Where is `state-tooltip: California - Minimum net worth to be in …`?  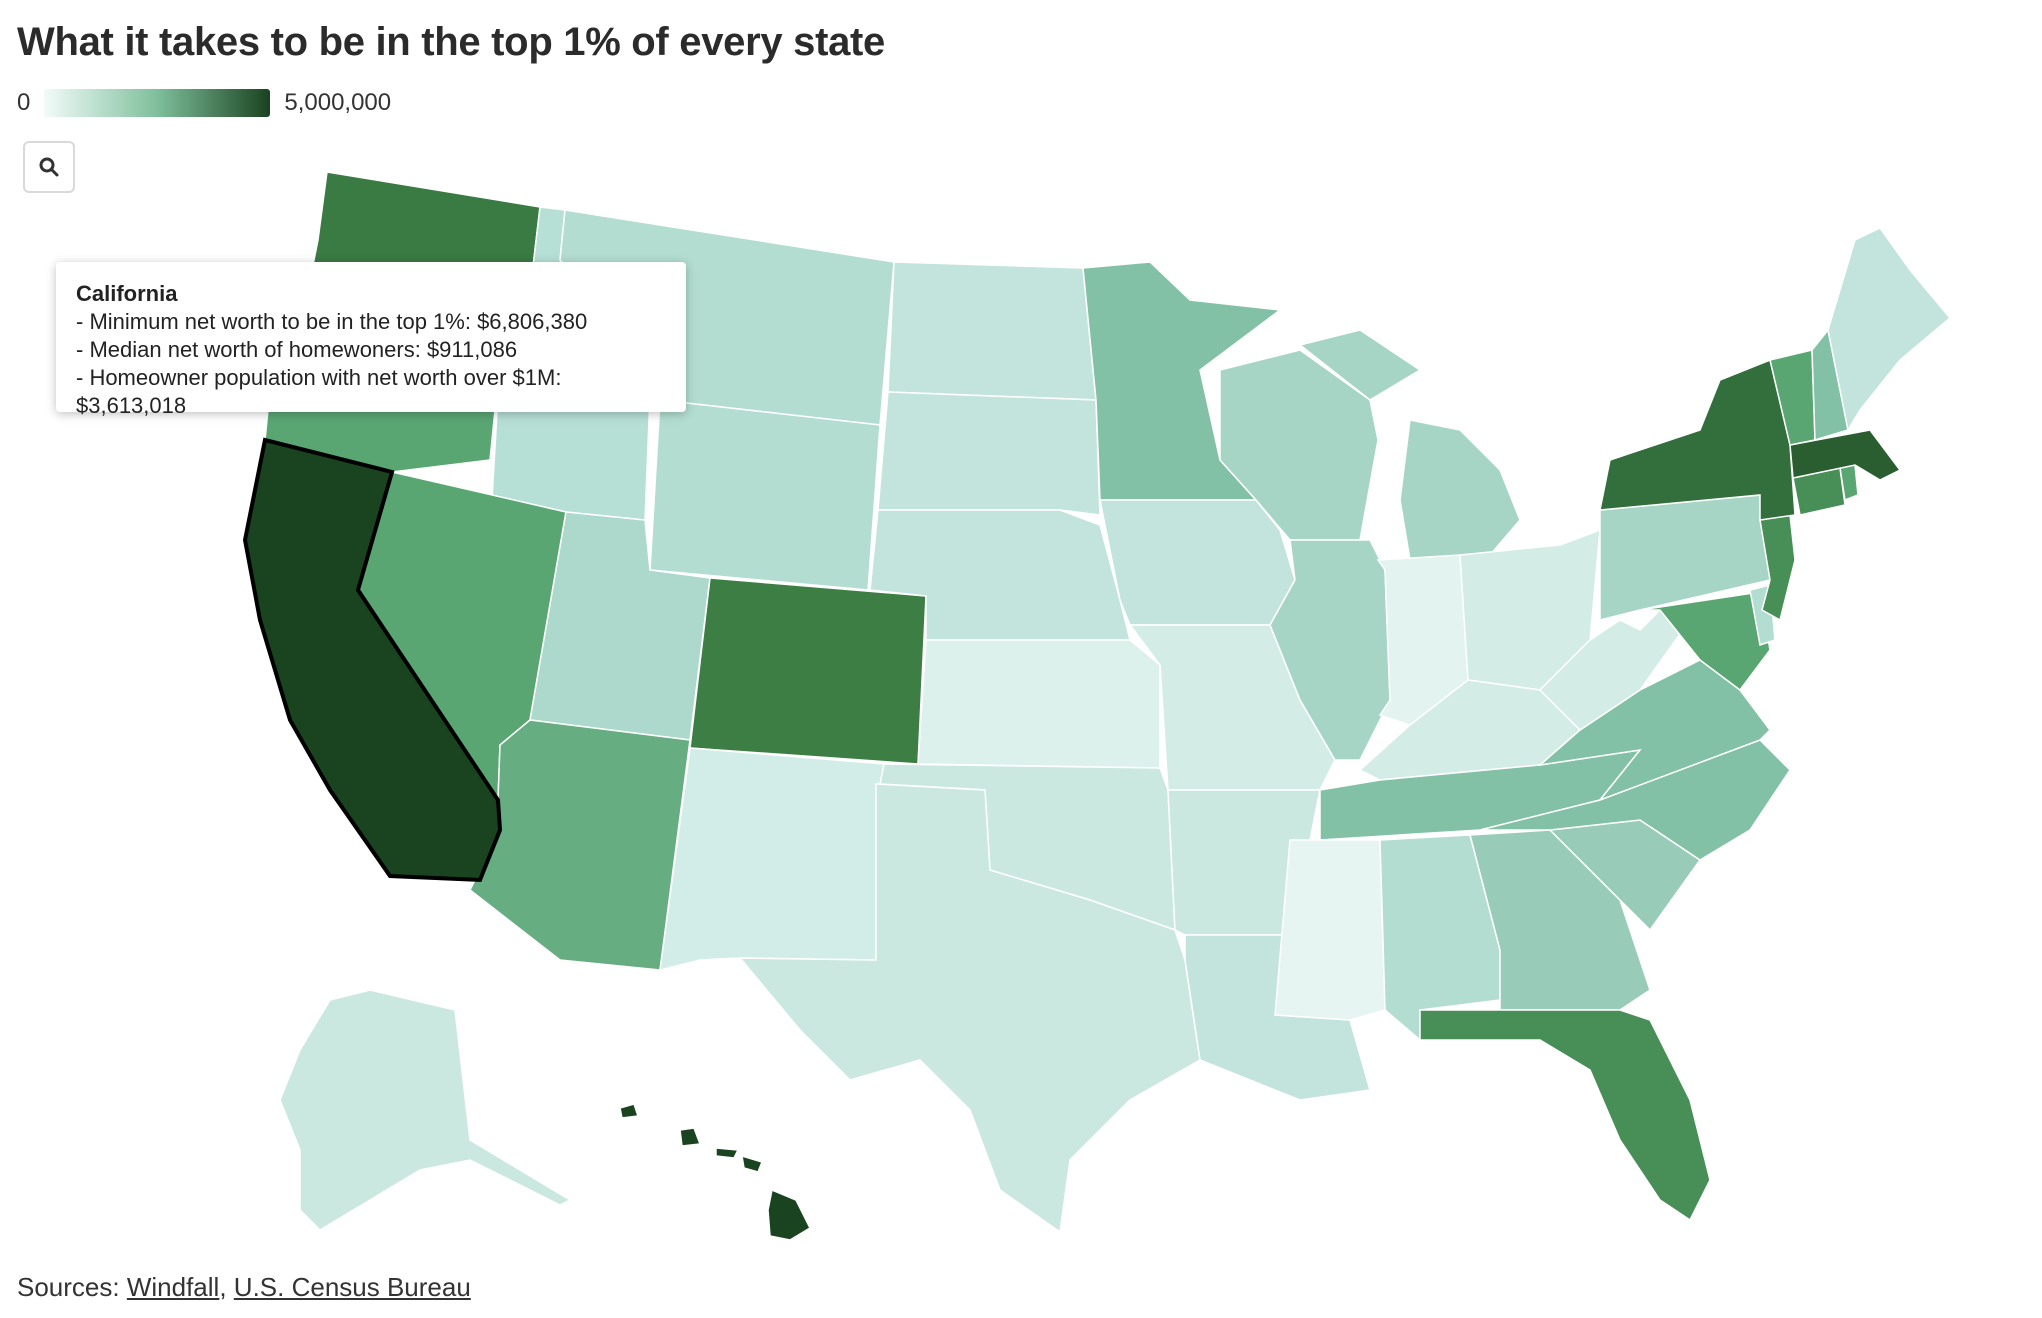 state-tooltip: California - Minimum net worth to be in … is located at coordinates (371, 340).